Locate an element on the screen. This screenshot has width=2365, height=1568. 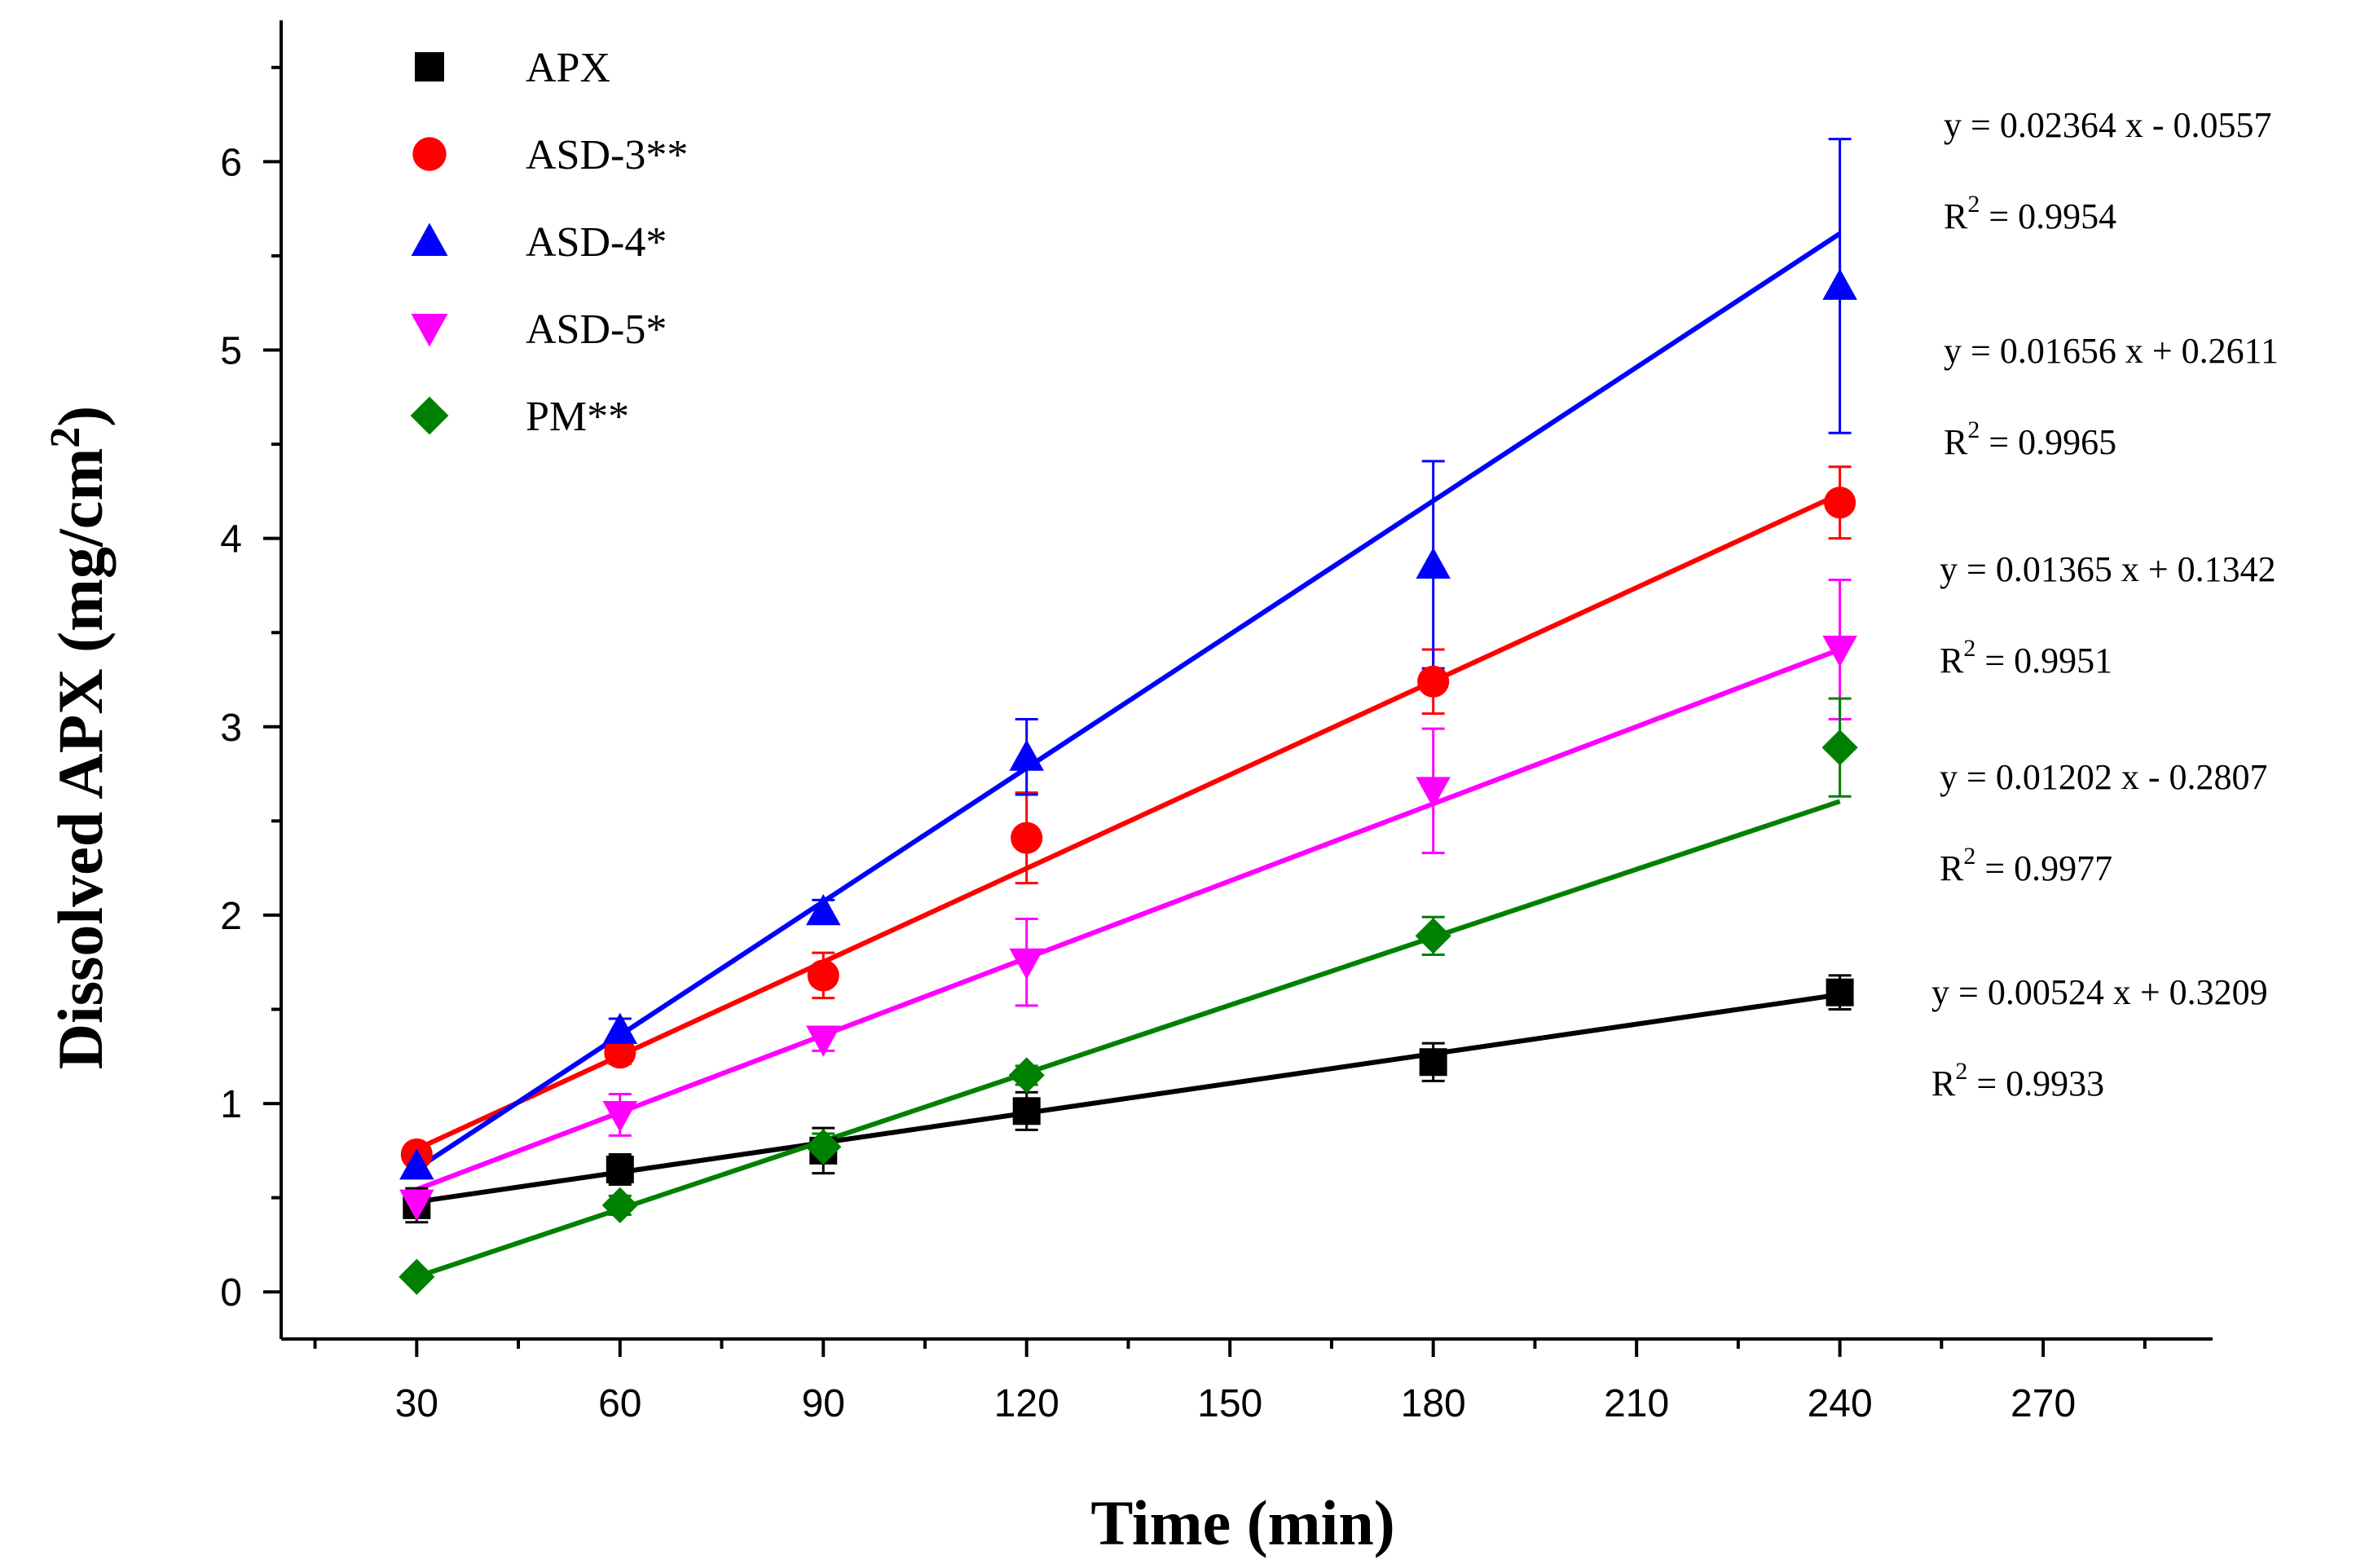
y-axis-title-superscript: 2 is located at coordinates (65, 437).